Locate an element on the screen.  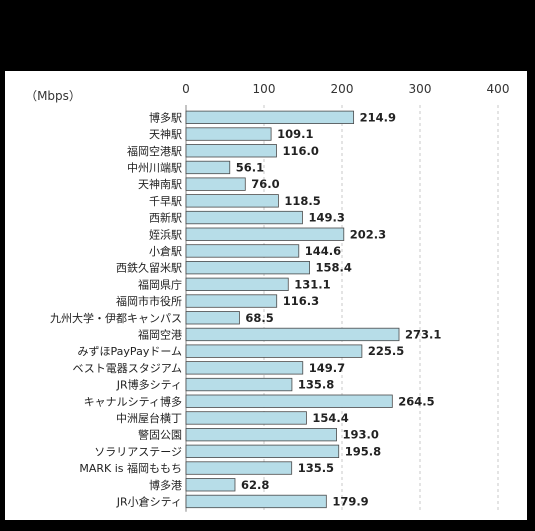
value-label: 131.1 is located at coordinates (312, 284).